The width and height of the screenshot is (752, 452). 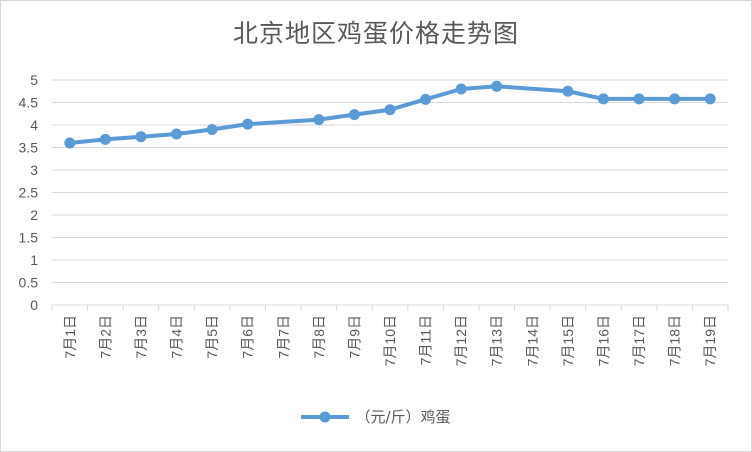 I want to click on y-tick-label: 0.5, so click(x=29, y=283).